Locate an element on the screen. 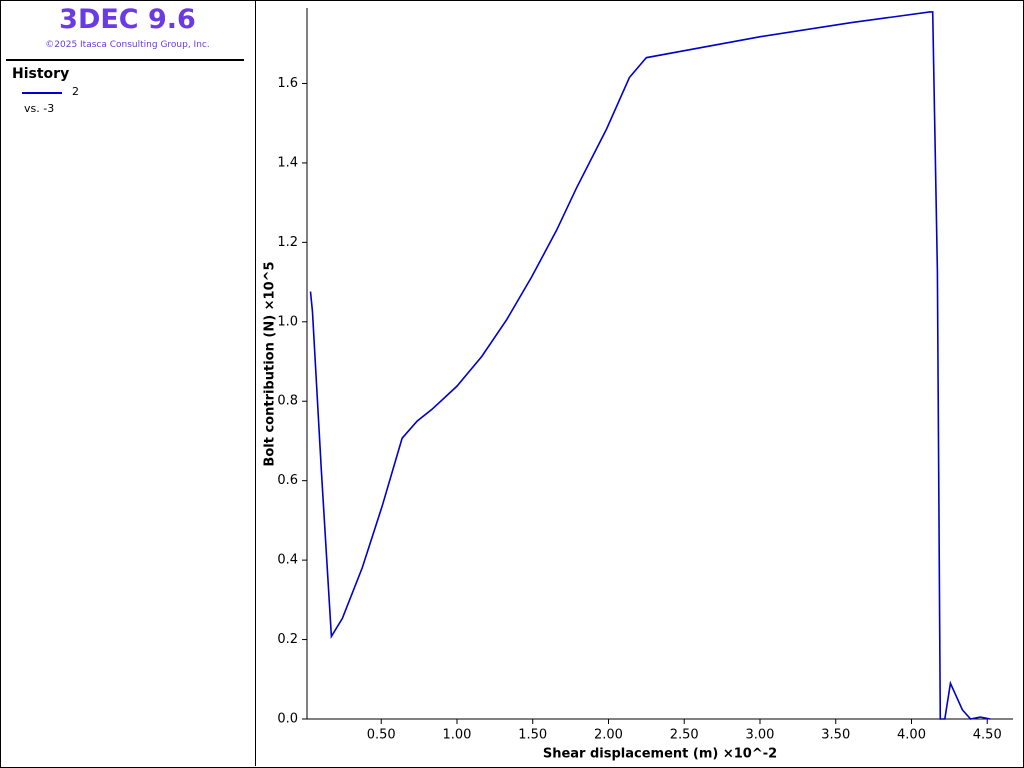 The width and height of the screenshot is (1024, 768). x-axis-label: Shear displacement (m) ×10^-2 is located at coordinates (660, 754).